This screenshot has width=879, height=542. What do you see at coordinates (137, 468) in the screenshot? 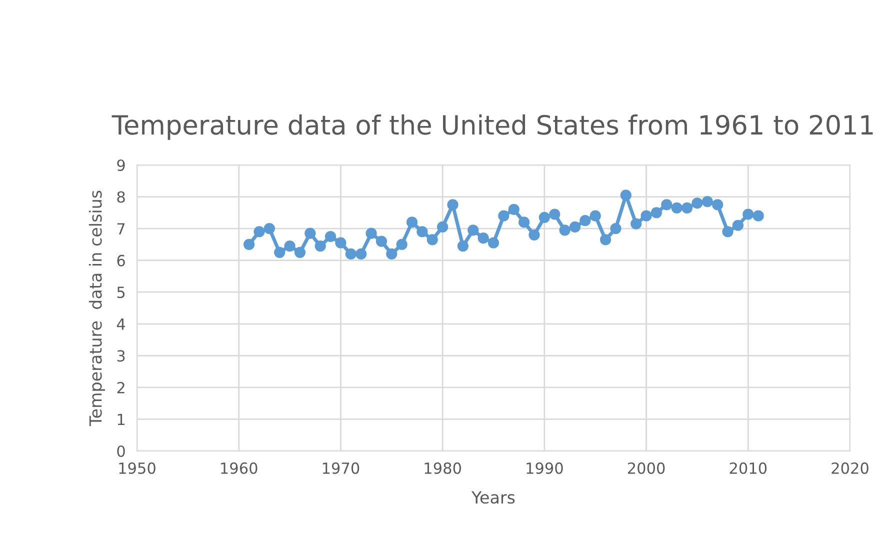
I see `x-tick-label: 1950` at bounding box center [137, 468].